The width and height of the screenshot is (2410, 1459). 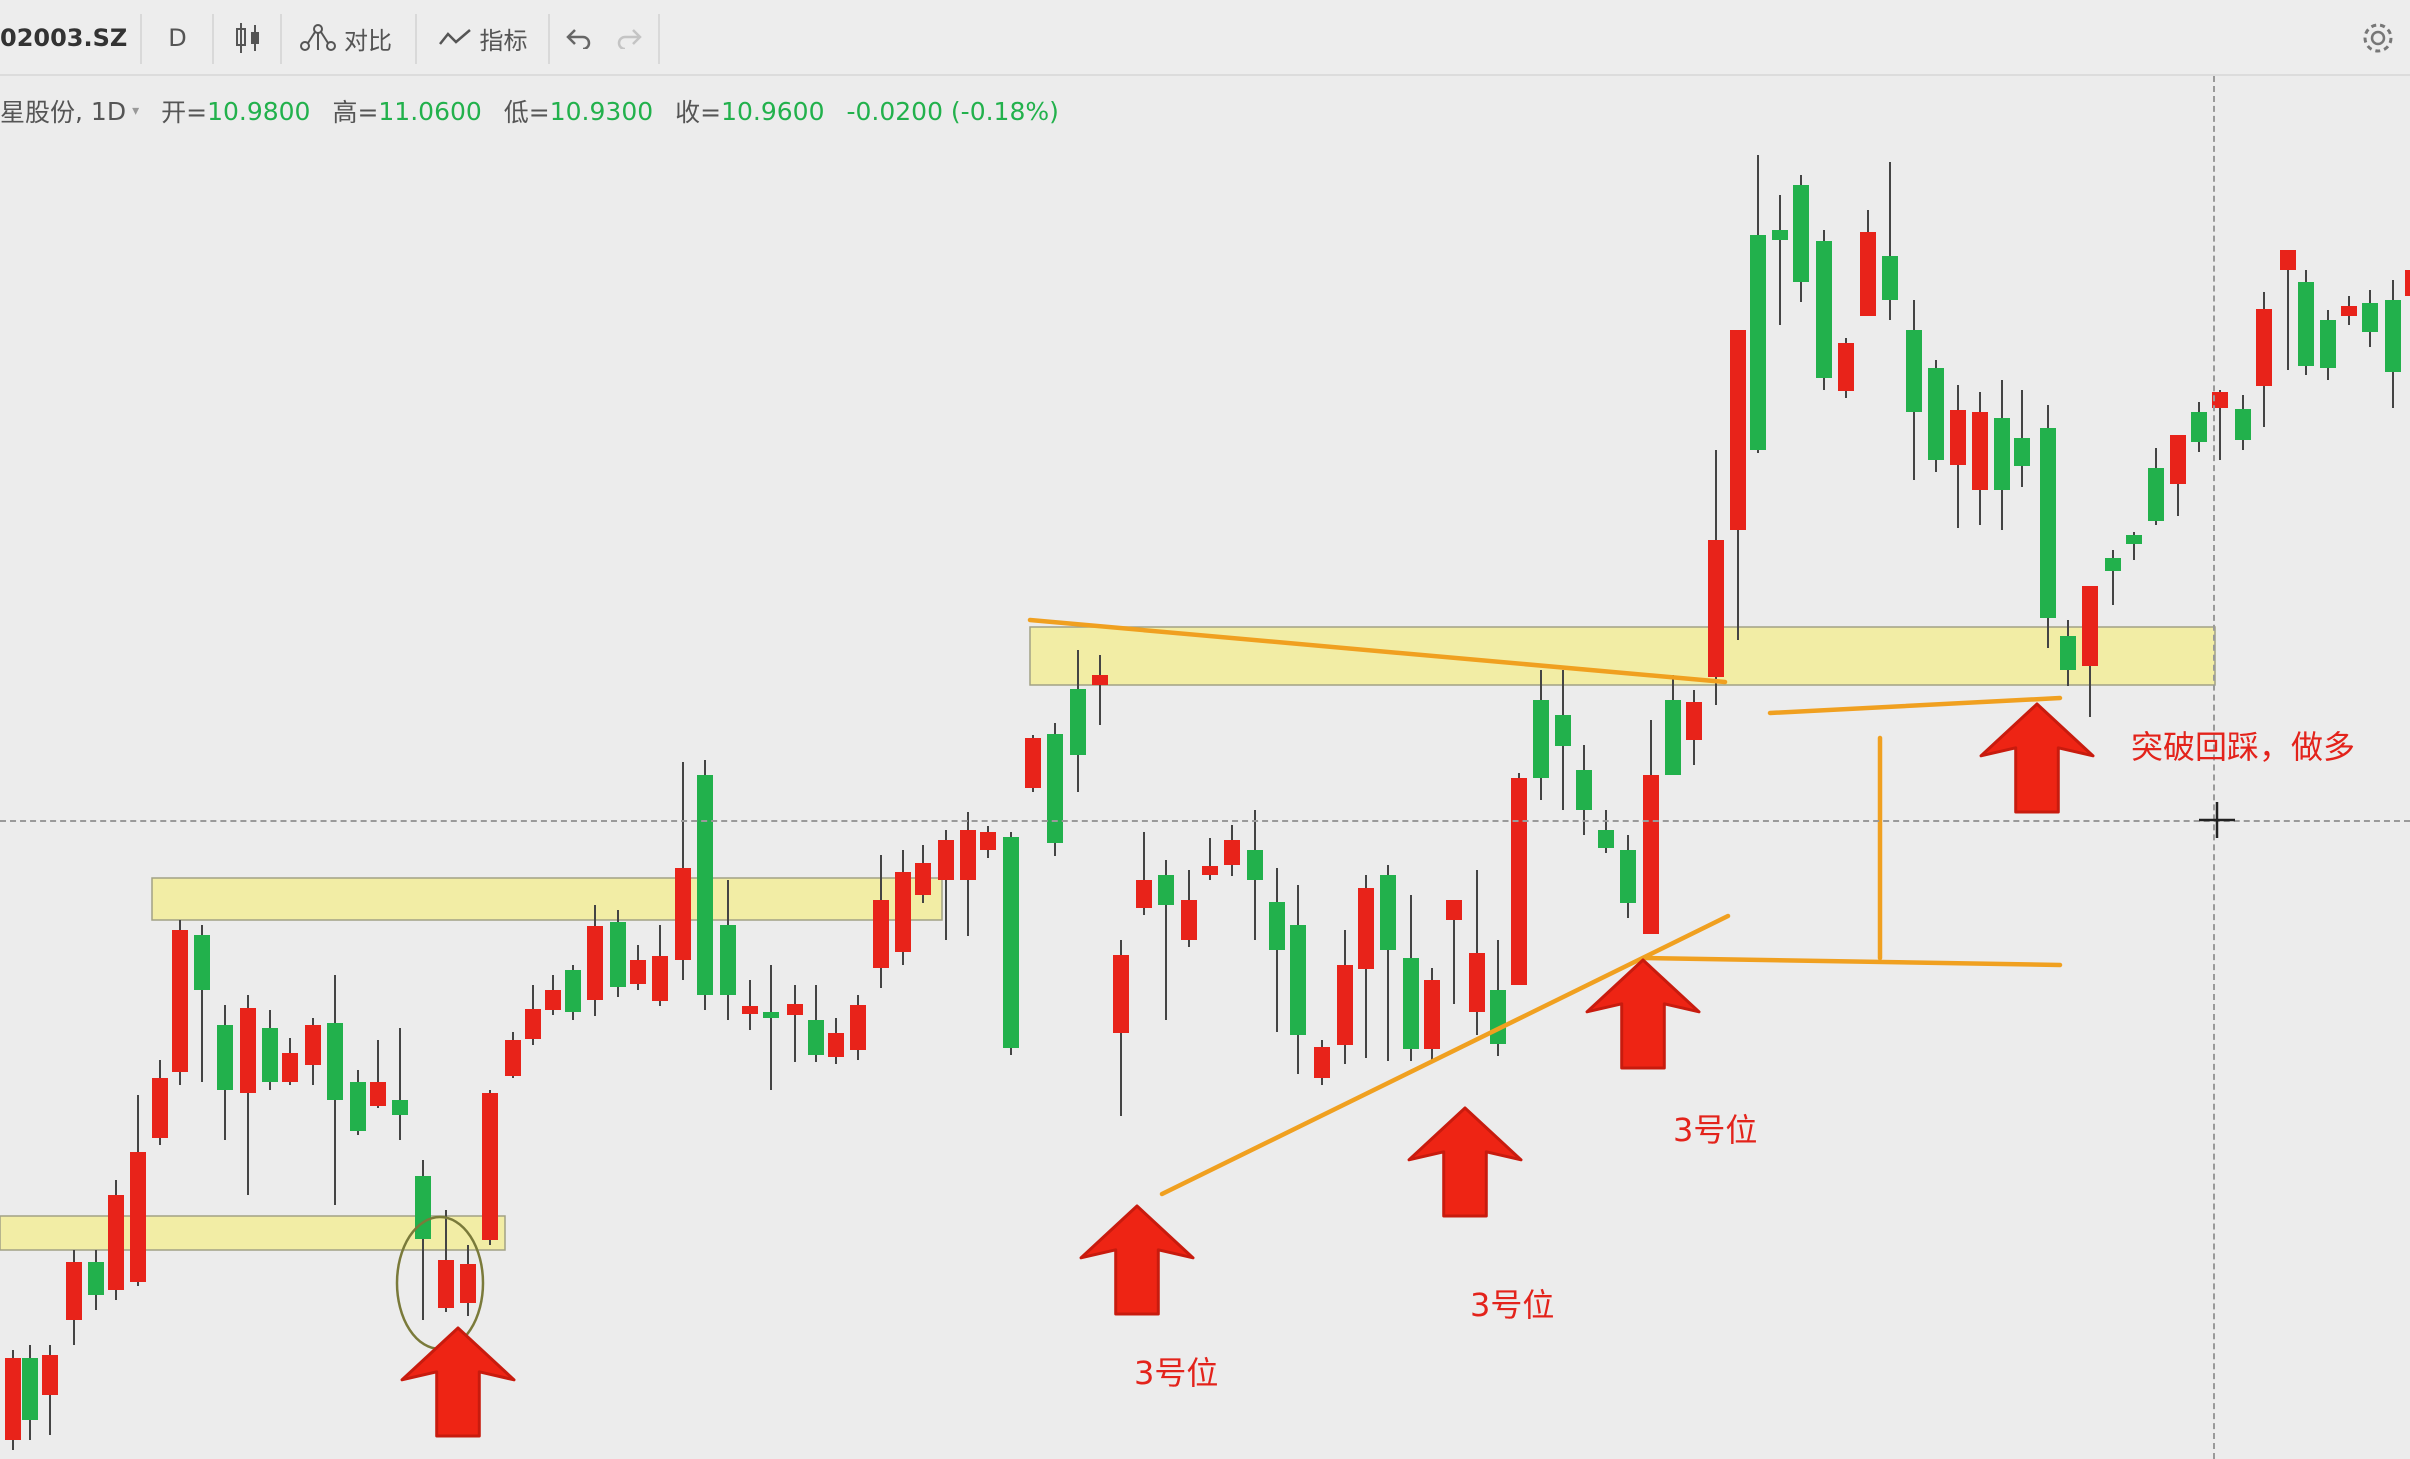 I want to click on candles-icon, so click(x=247, y=38).